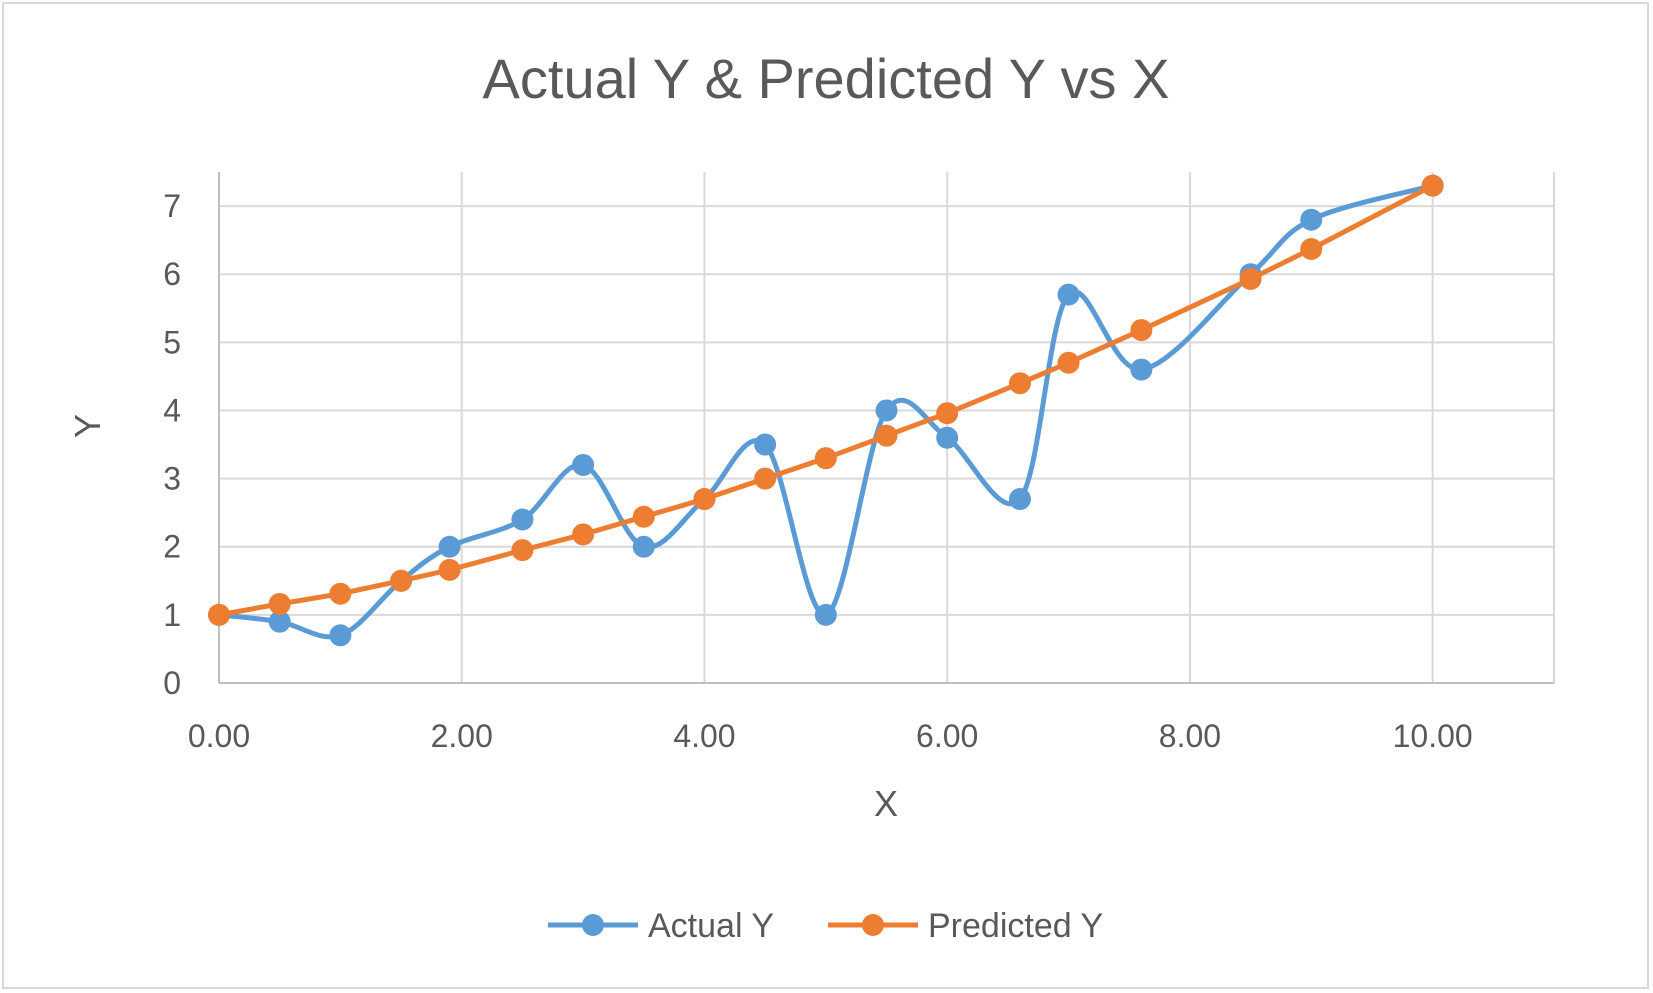  What do you see at coordinates (1015, 926) in the screenshot?
I see `predicted-y-legend-label: Predicted Y` at bounding box center [1015, 926].